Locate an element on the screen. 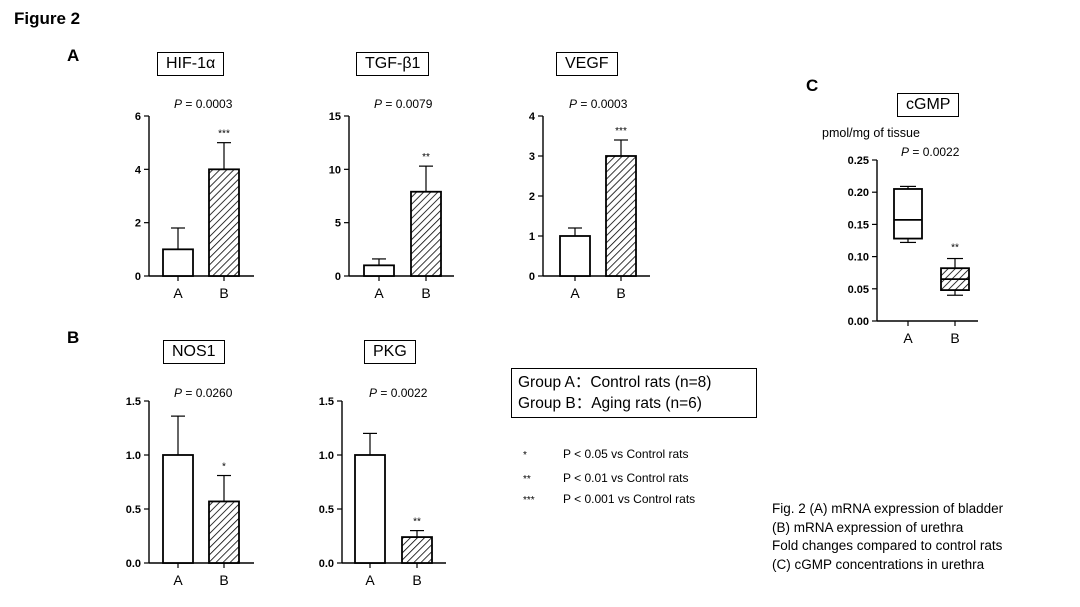 The image size is (1080, 607). significance-vegf: *** is located at coordinates (621, 131).